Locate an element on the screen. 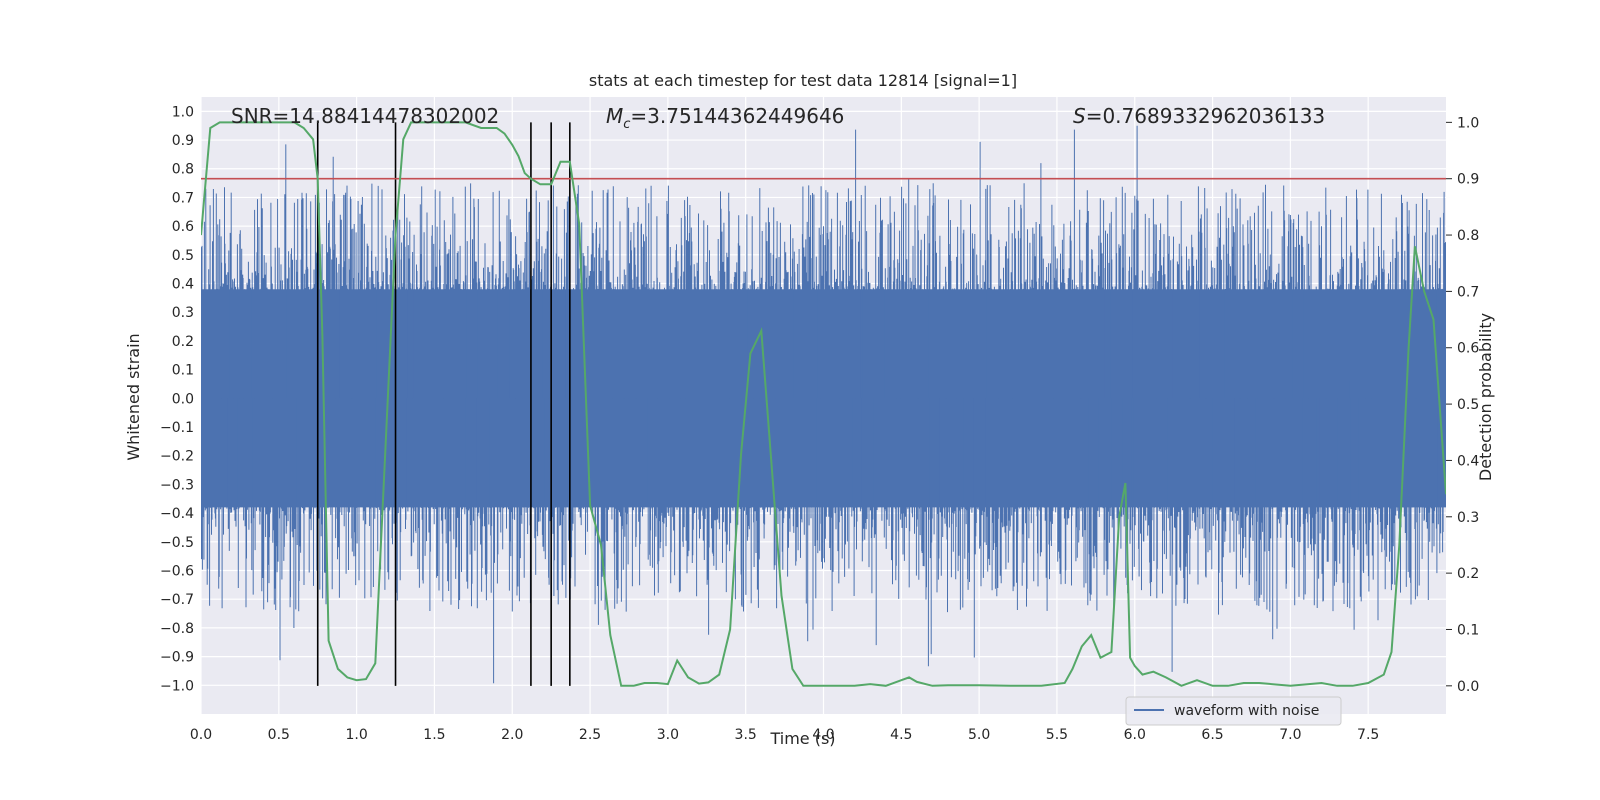 This screenshot has height=800, width=1600. y-left-tick-label: −0.9 is located at coordinates (177, 658).